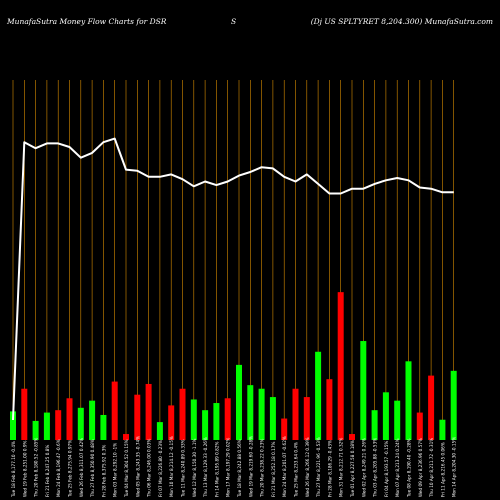  Describe the element at coordinates (216, 469) in the screenshot. I see `x-tick-label: Fri 14 Mar 8,195.89 0.82%` at that location.